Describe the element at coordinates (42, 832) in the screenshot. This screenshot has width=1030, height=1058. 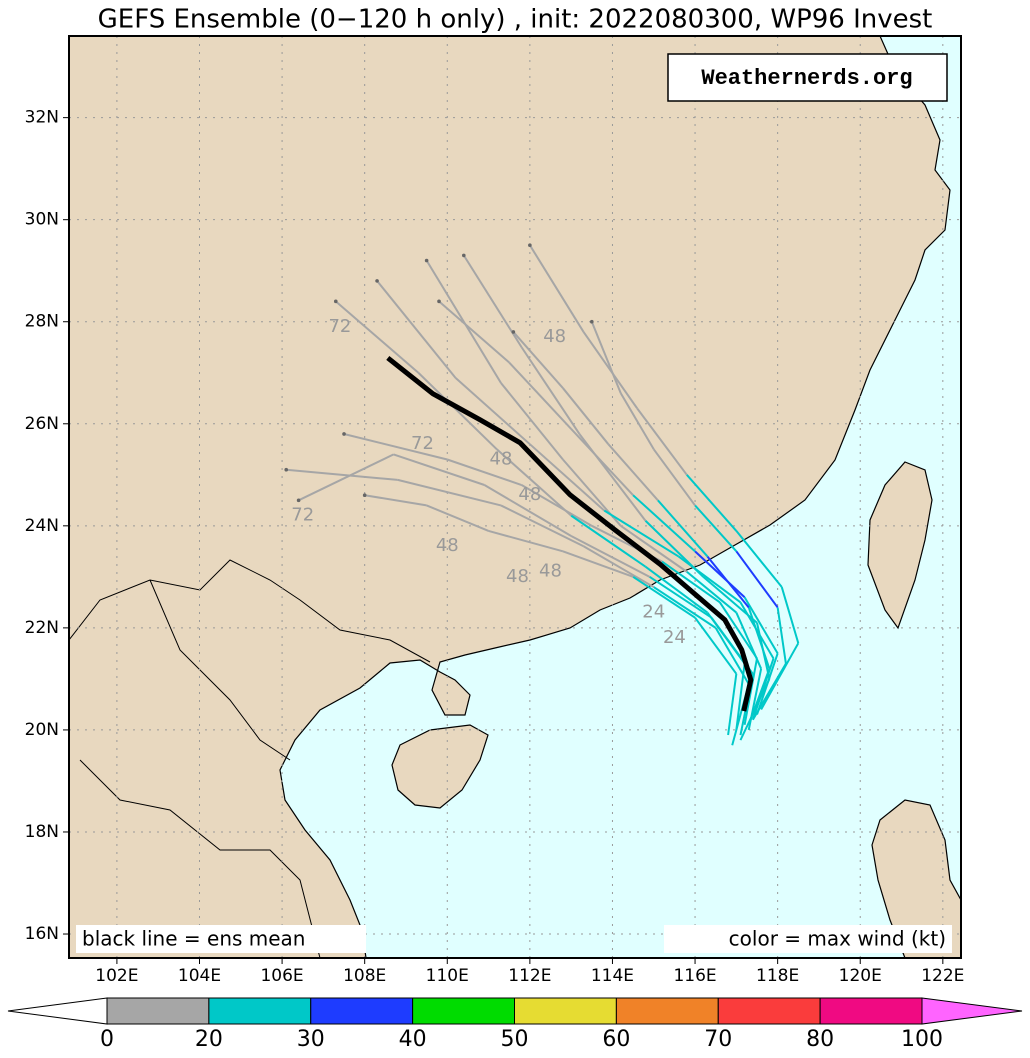
I see `lat-tick-label: 18N` at that location.